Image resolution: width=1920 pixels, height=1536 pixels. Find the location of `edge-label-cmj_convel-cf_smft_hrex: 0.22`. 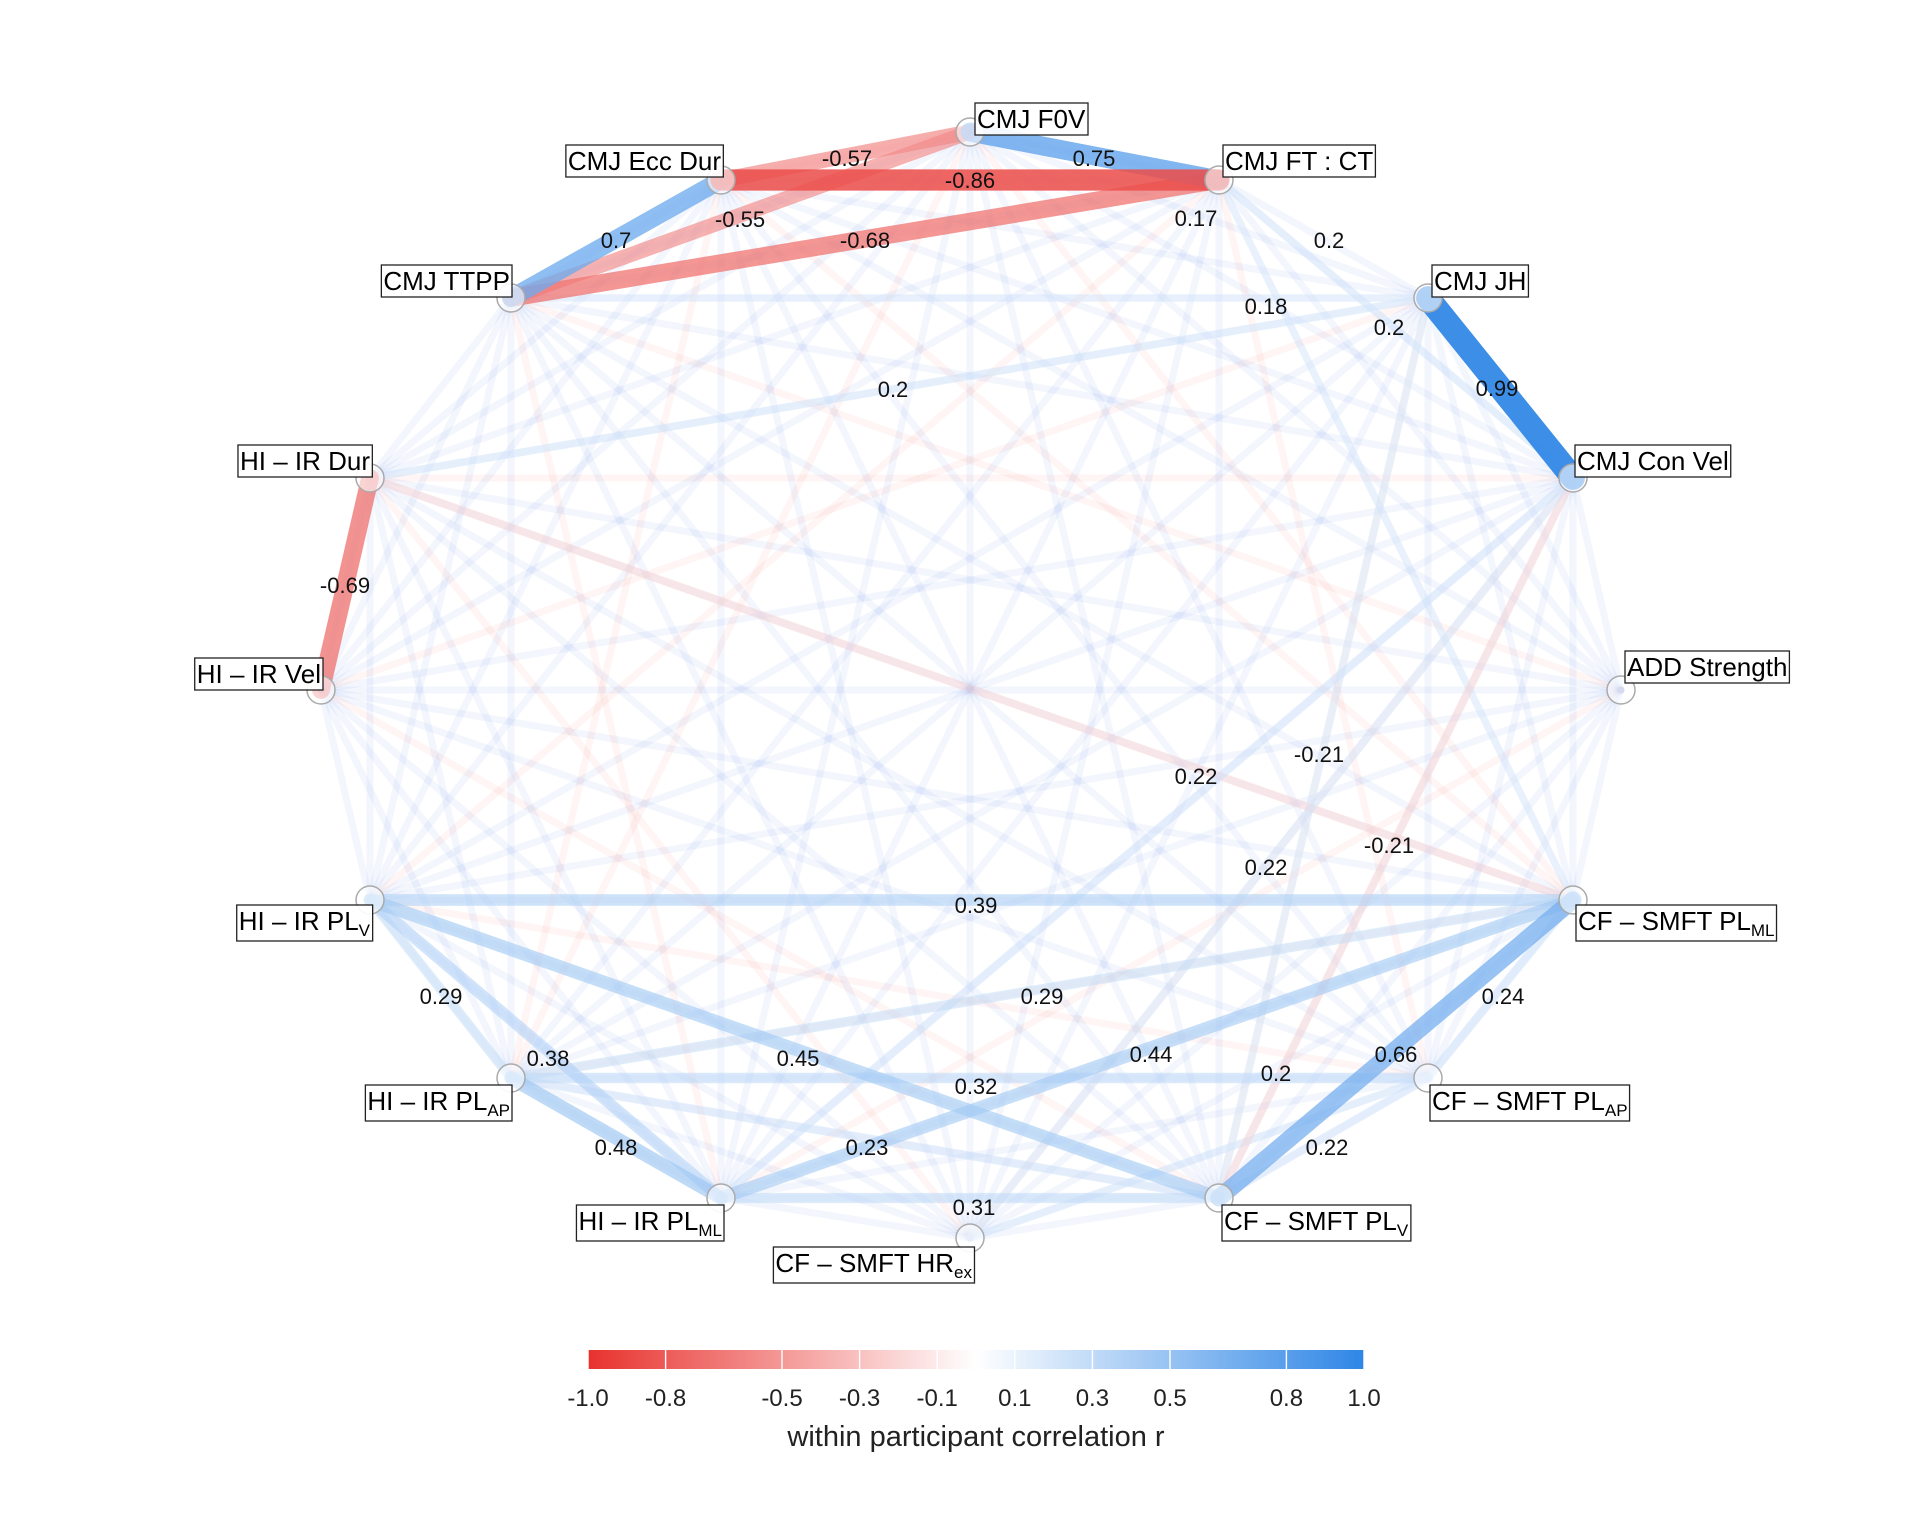

edge-label-cmj_convel-cf_smft_hrex: 0.22 is located at coordinates (1196, 776).